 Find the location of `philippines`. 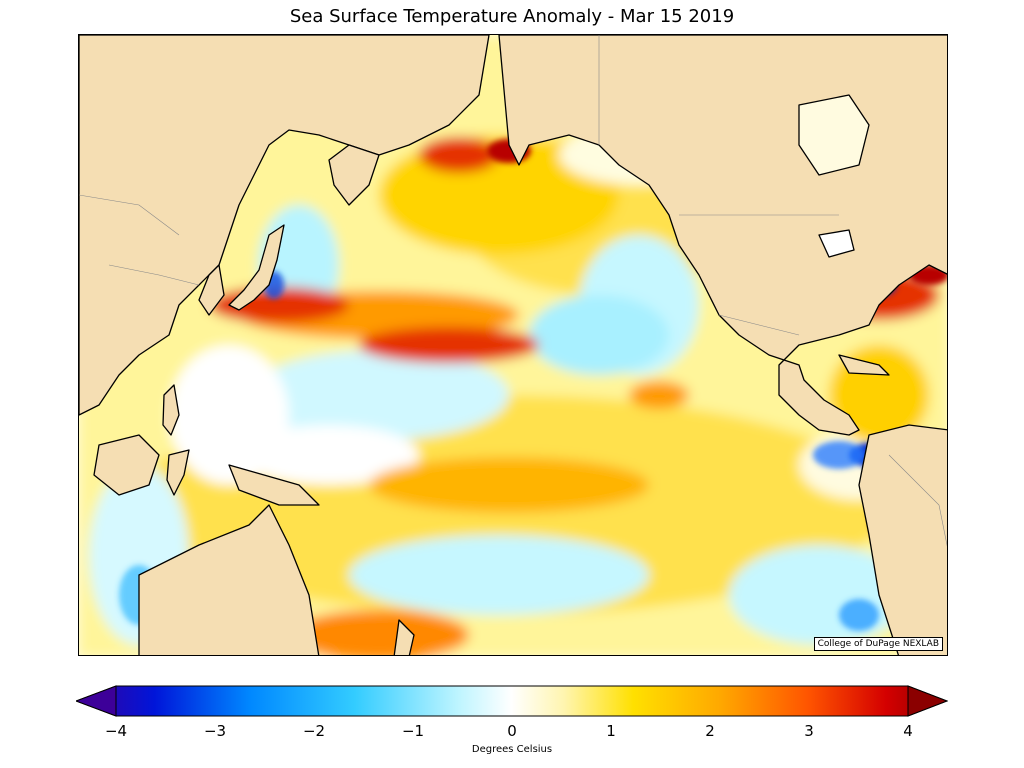

philippines is located at coordinates (171, 410).